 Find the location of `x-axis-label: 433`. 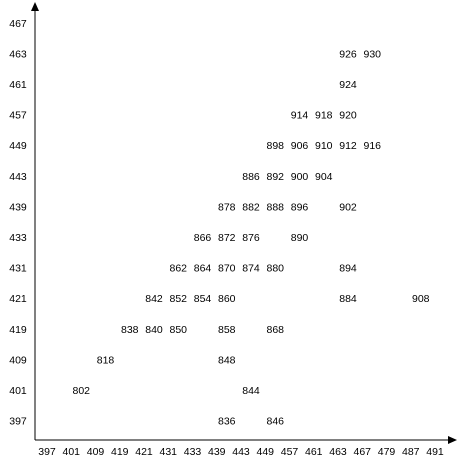

x-axis-label: 433 is located at coordinates (193, 452).